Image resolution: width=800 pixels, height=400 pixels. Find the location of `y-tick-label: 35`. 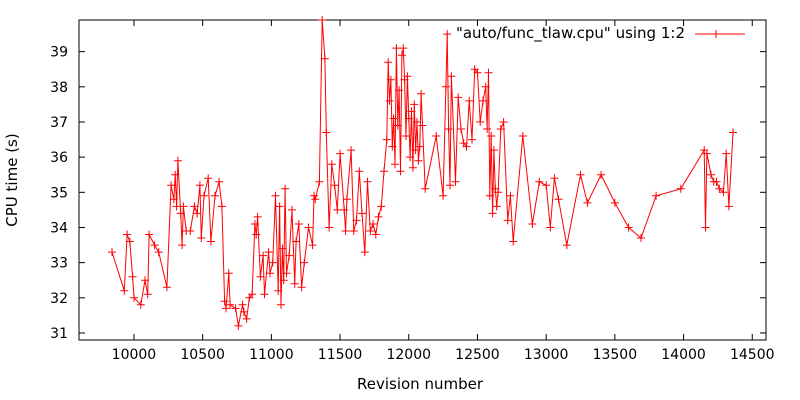

y-tick-label: 35 is located at coordinates (59, 193).